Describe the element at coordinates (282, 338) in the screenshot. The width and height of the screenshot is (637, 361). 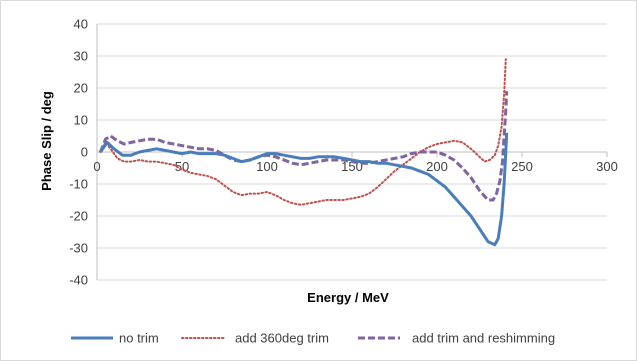
I see `legend-label: add 360deg trim` at that location.